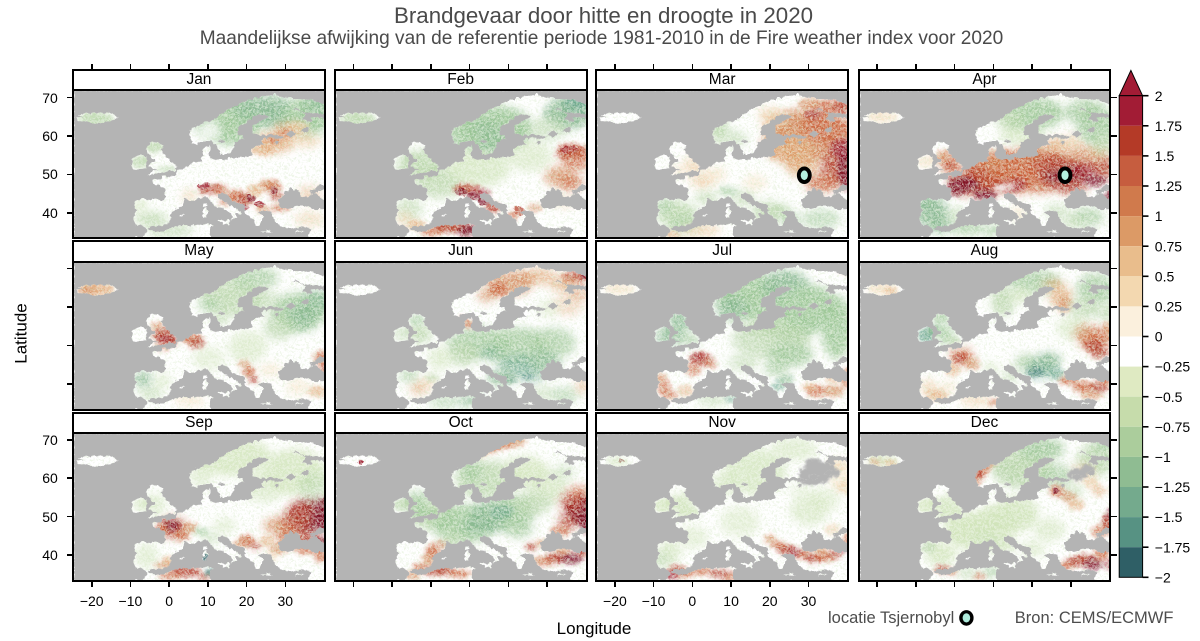 This screenshot has width=1200, height=641. I want to click on svg-text: 1.75, so click(1168, 126).